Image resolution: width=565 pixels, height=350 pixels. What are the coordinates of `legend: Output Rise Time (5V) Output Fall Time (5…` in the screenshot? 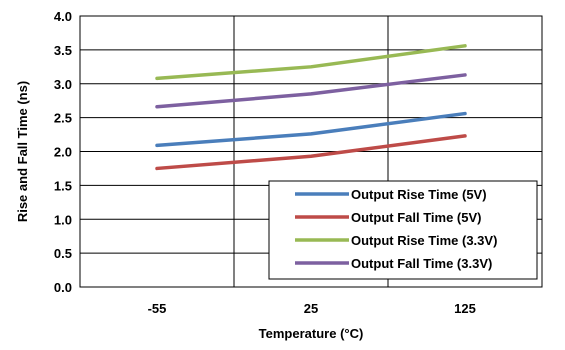 It's located at (403, 230).